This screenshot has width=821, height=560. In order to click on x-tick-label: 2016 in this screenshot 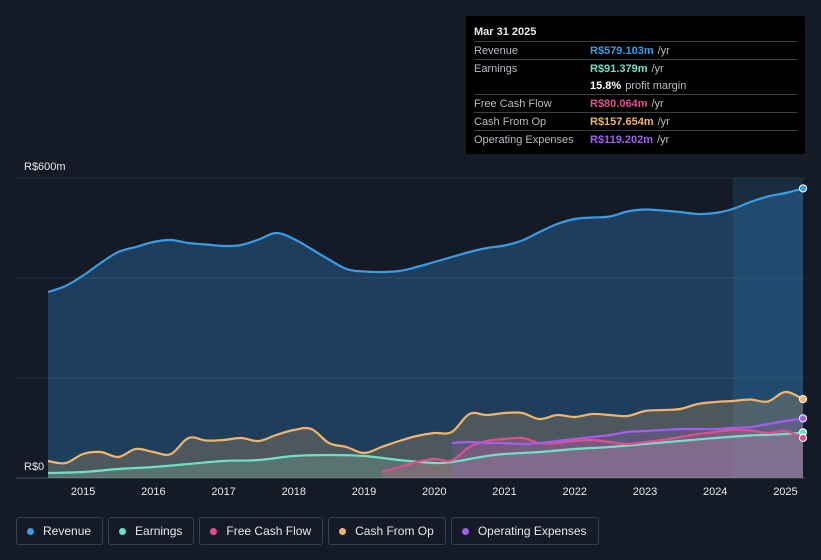, I will do `click(153, 492)`.